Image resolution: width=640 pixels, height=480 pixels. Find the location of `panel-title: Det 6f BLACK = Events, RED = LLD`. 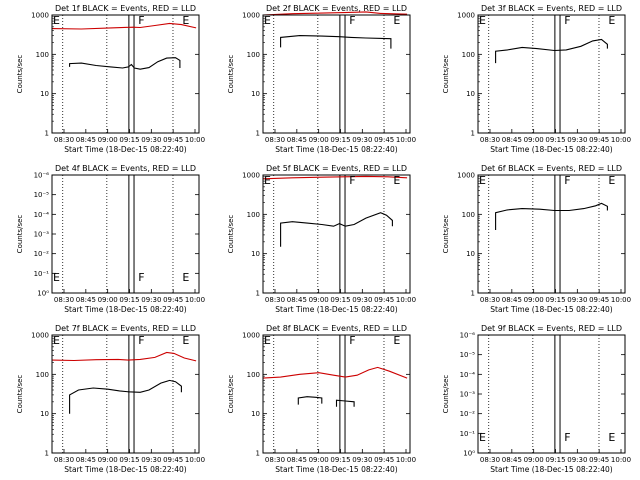

panel-title: Det 6f BLACK = Events, RED = LLD is located at coordinates (551, 168).